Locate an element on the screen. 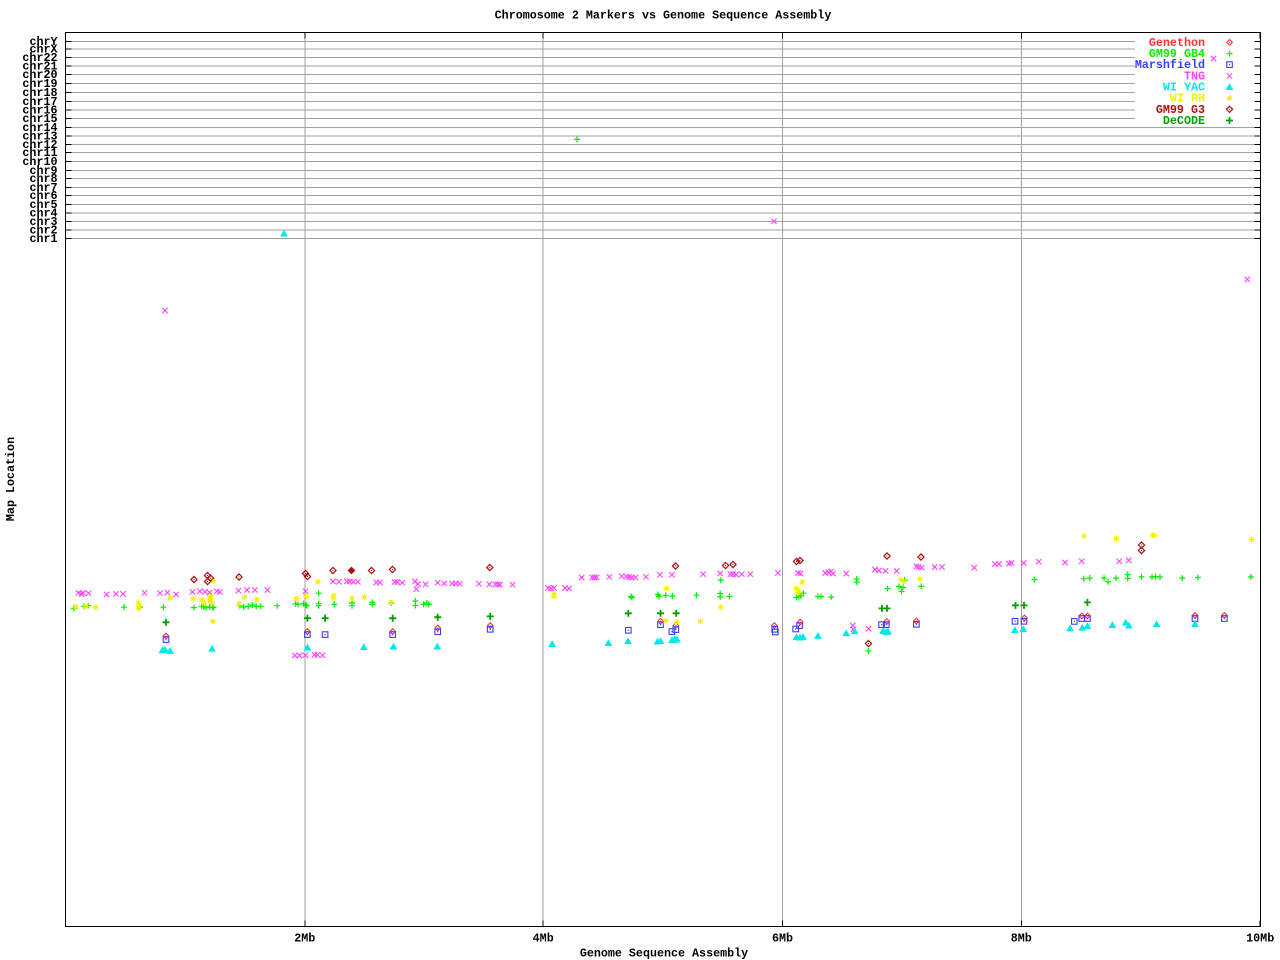  svg-text: chr5 is located at coordinates (43, 205).